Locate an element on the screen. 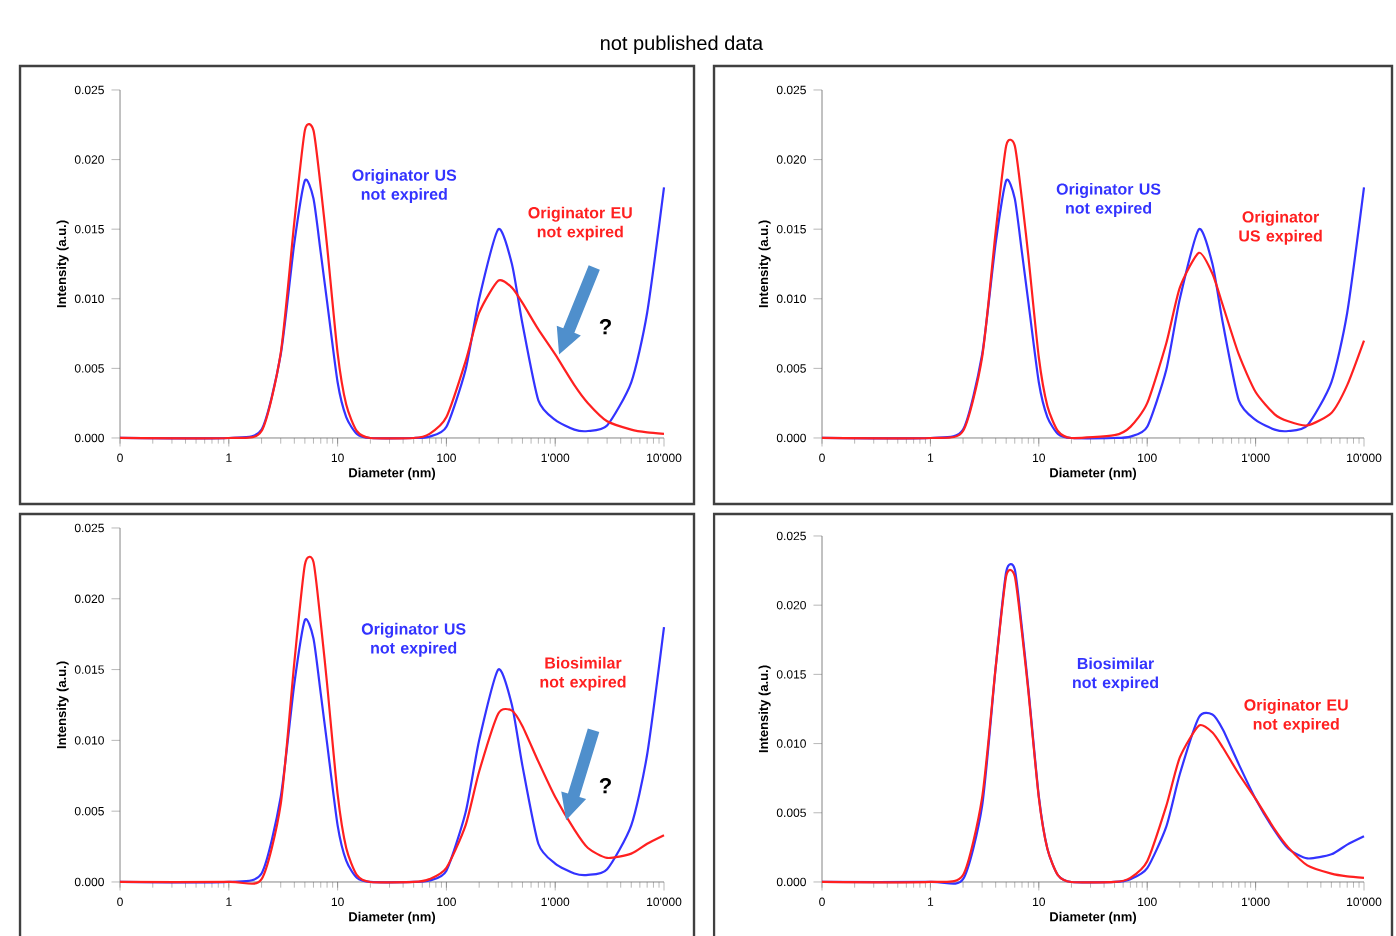 This screenshot has width=1396, height=936. text: Originator EU not expired is located at coordinates (580, 223).